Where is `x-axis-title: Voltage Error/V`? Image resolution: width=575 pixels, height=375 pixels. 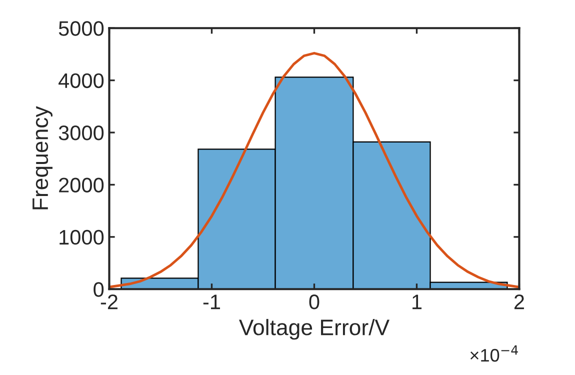 x-axis-title: Voltage Error/V is located at coordinates (314, 329).